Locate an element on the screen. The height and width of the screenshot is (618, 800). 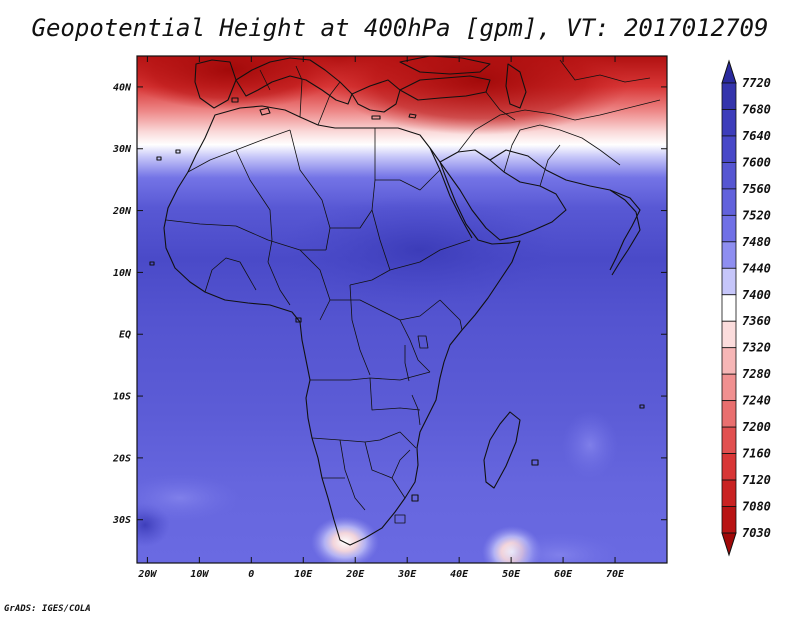
lat-tick-label: 10S is located at coordinates (122, 397).